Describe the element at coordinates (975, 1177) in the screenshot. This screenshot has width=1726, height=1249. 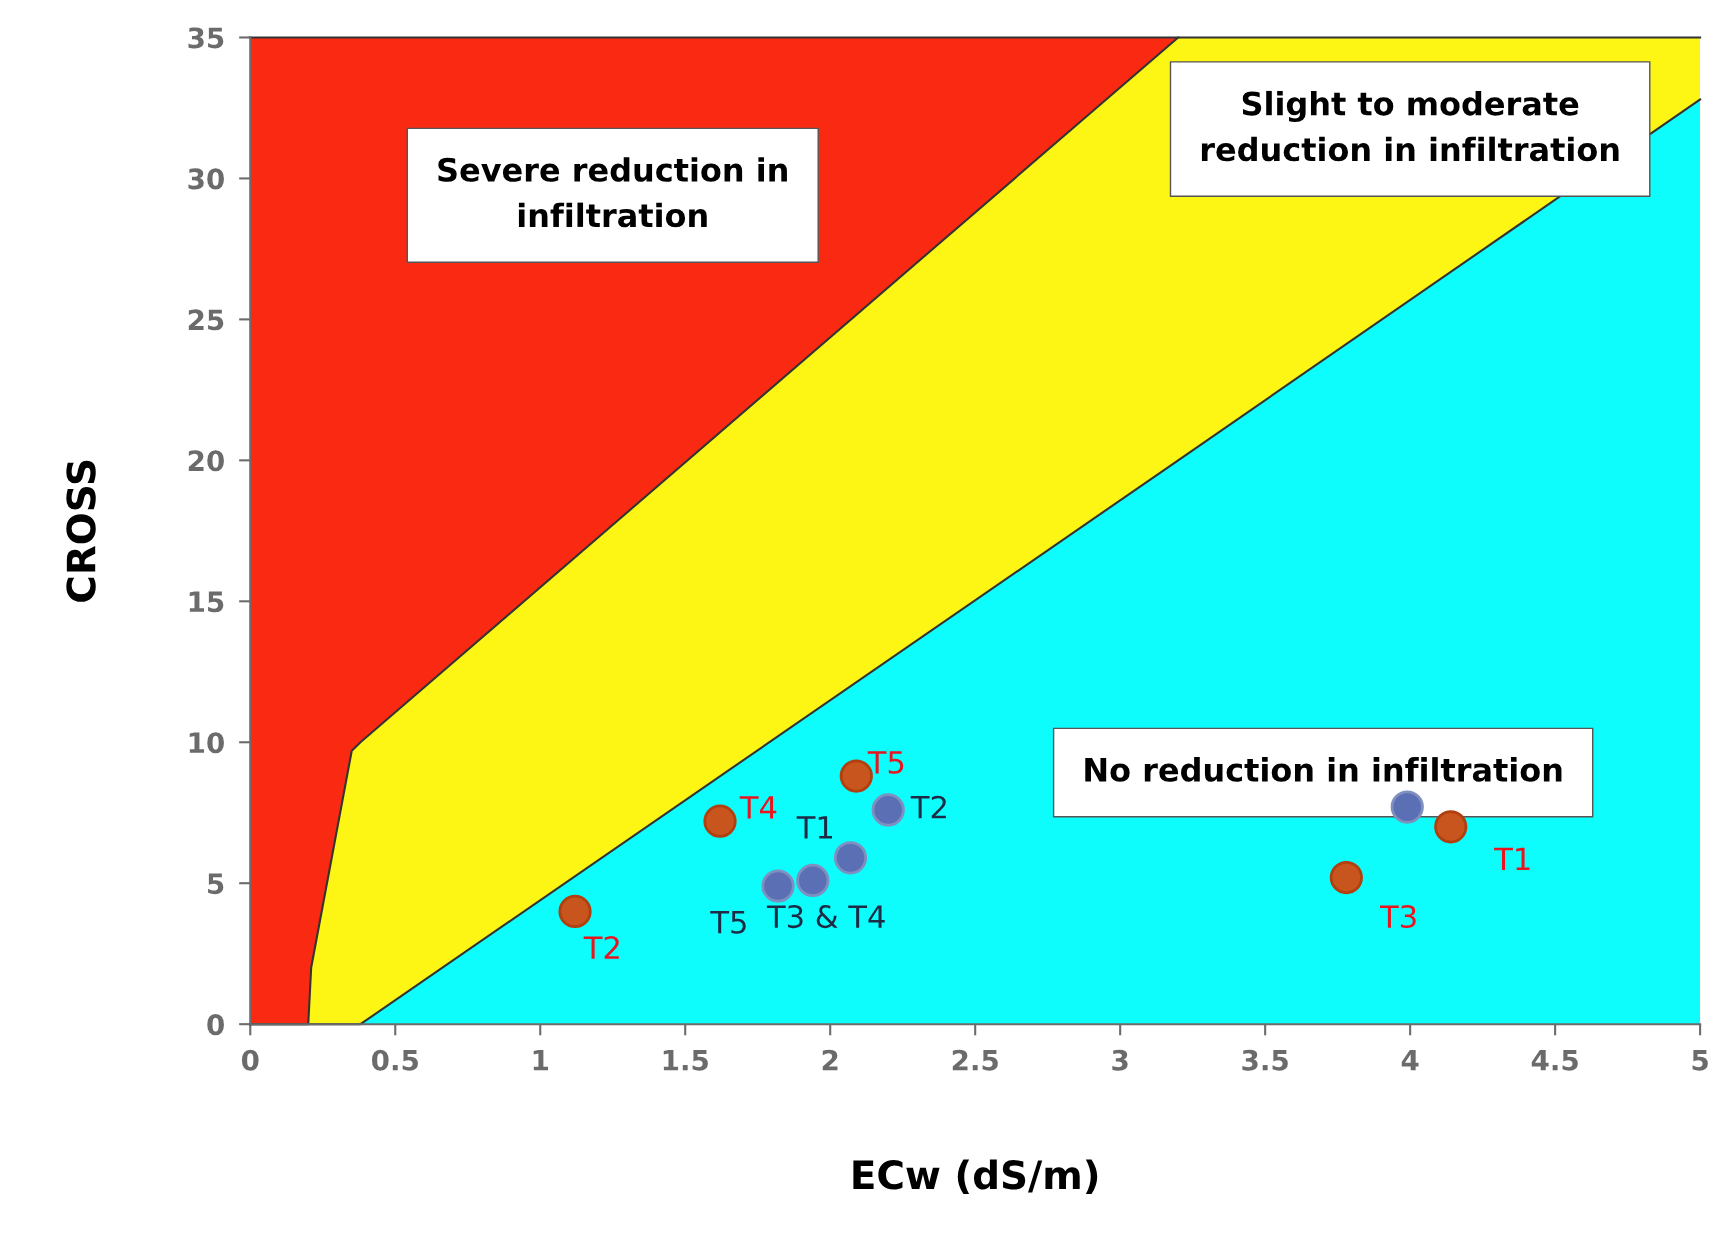
I see `x-axis-title: ECw (dS/m)` at that location.